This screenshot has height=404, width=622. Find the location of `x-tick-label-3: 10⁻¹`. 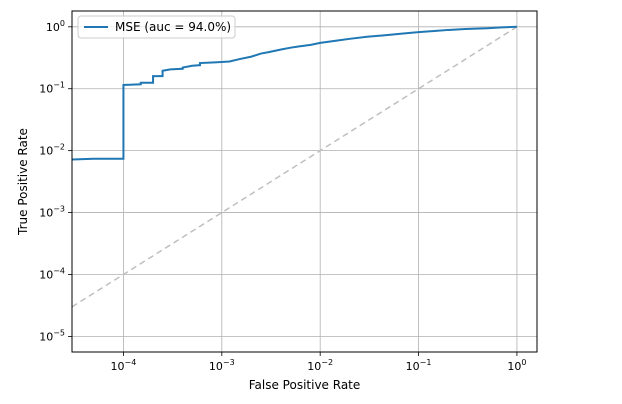

x-tick-label-3: 10⁻¹ is located at coordinates (419, 365).